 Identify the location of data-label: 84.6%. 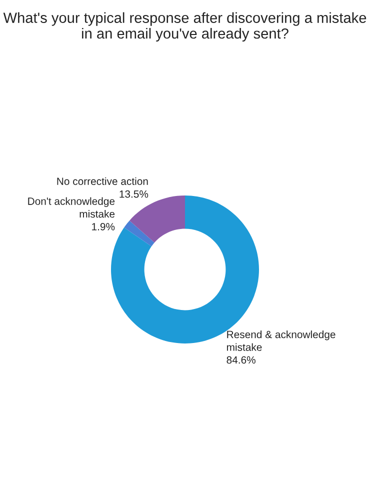
(241, 360).